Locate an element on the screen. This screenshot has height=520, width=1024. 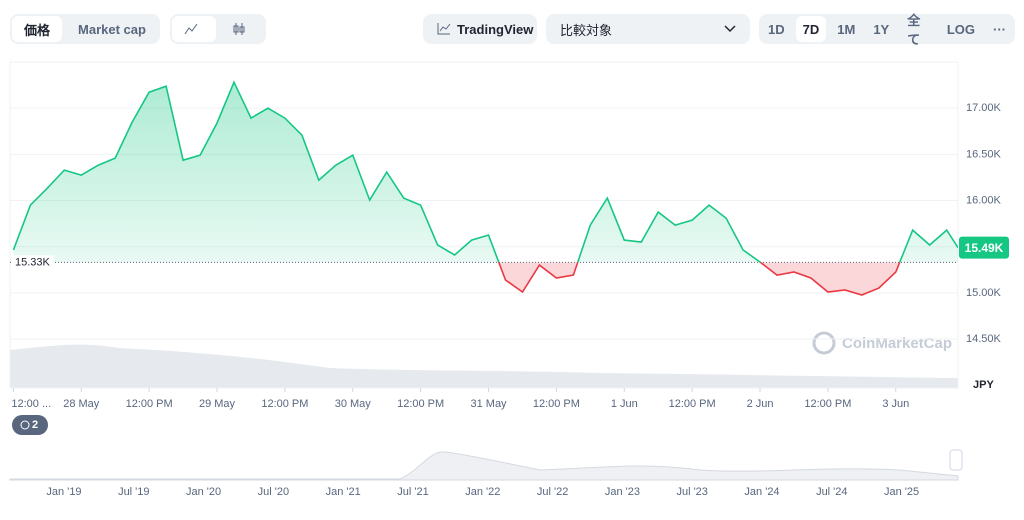
navigator-label: Jan '19 is located at coordinates (63, 492).